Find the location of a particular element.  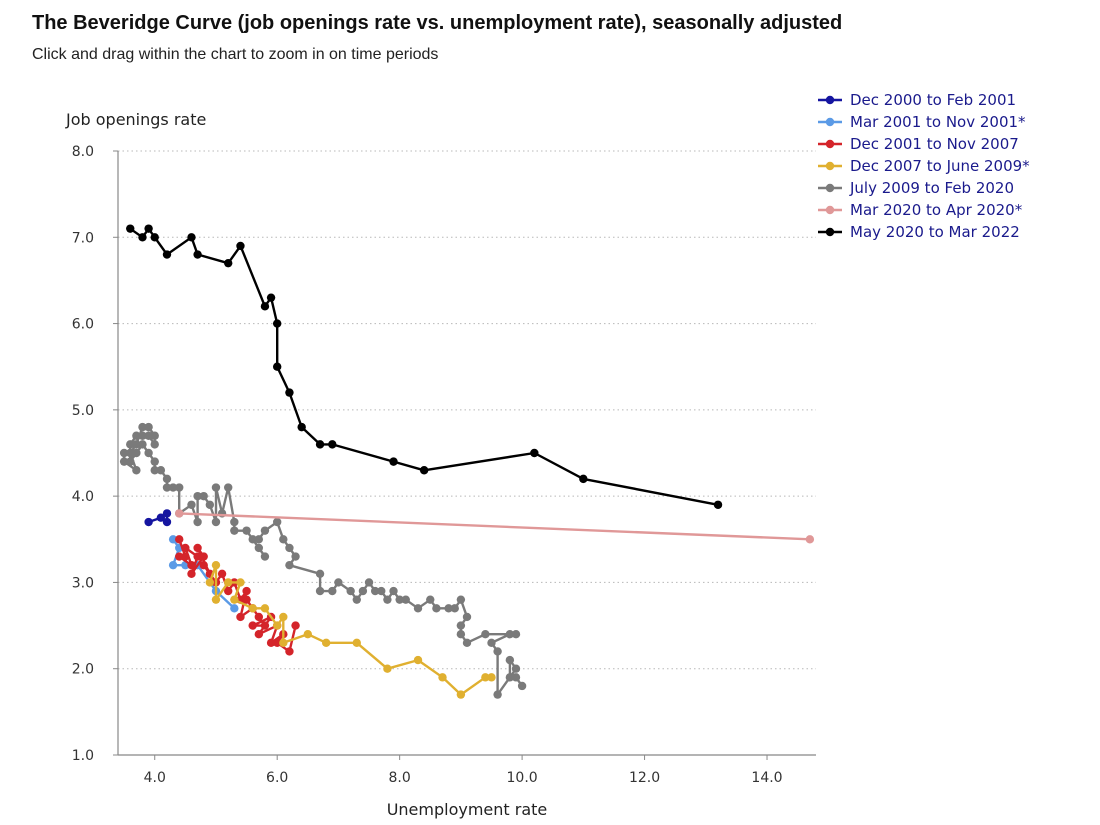

legend-item: May 2020 to Mar 2022 is located at coordinates (919, 232).